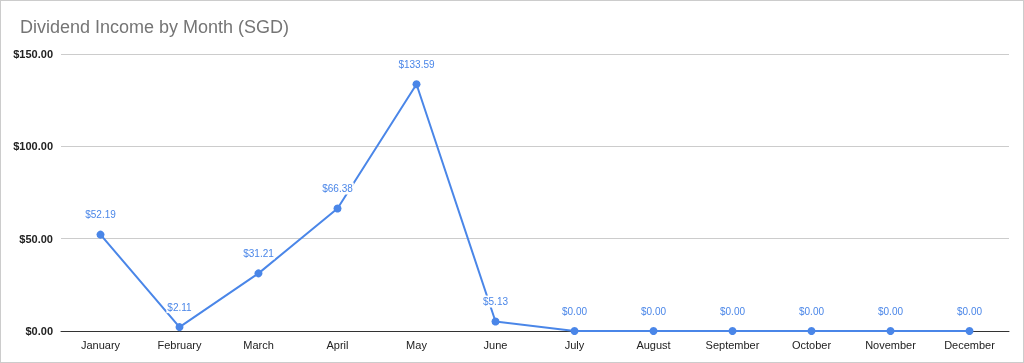 This screenshot has width=1024, height=363. I want to click on data-label: $2.11, so click(180, 307).